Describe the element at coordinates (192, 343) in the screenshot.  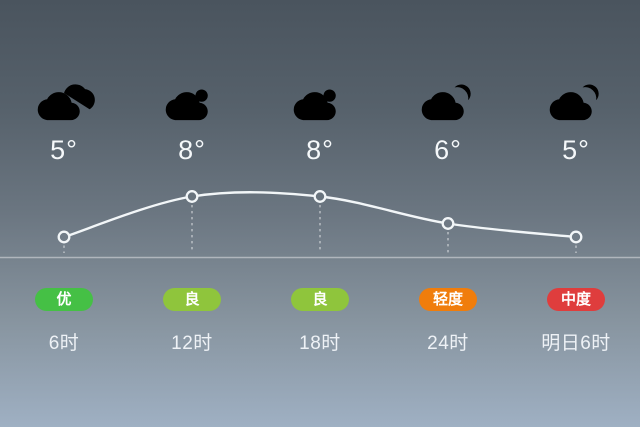
I see `time-label: 12时` at that location.